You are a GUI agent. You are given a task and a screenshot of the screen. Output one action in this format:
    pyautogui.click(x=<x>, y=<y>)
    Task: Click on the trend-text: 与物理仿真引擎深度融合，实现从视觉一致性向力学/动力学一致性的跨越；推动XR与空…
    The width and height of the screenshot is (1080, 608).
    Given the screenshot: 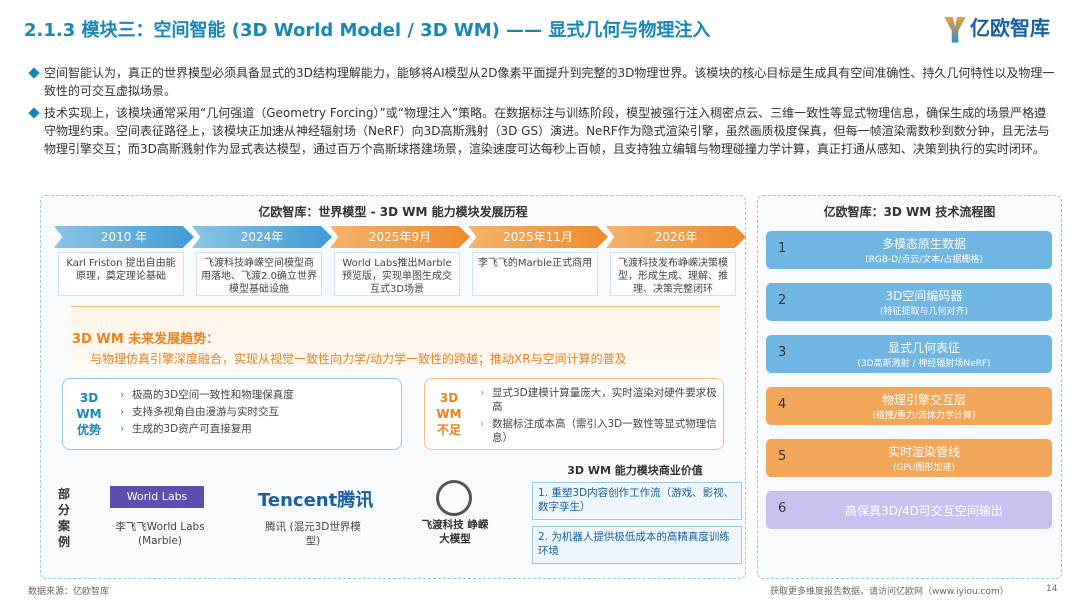 What is the action you would take?
    pyautogui.click(x=358, y=359)
    